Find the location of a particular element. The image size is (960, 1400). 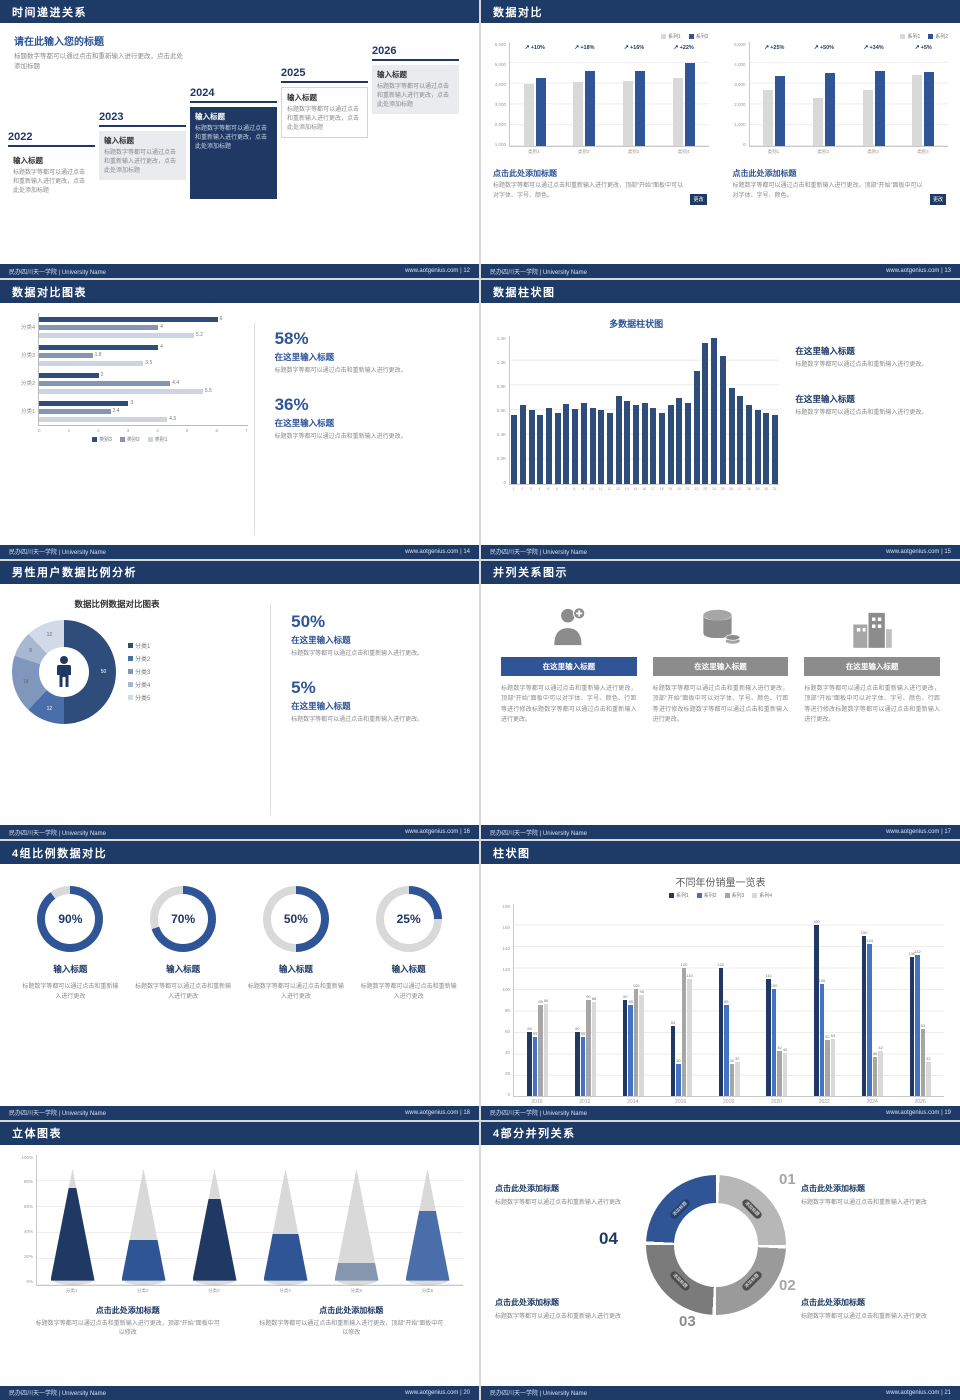

footer-right: www.aotgenius.com | 14 is located at coordinates (437, 551).